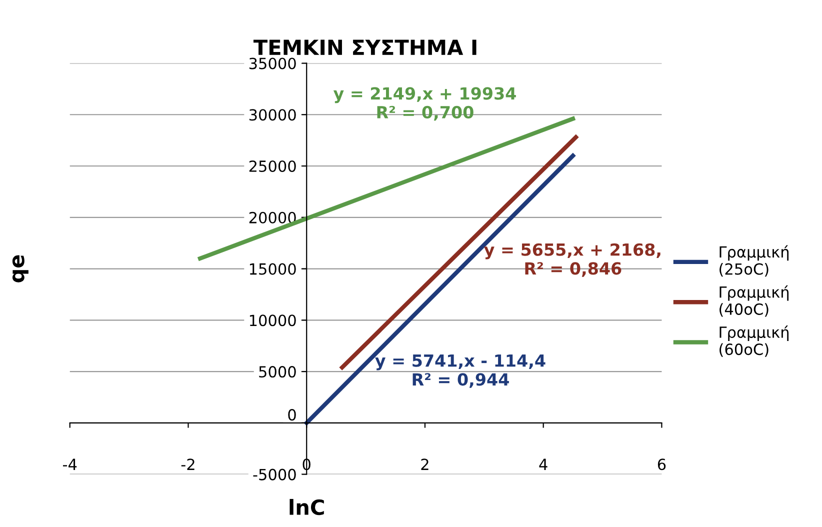  Describe the element at coordinates (20, 268) in the screenshot. I see `y-axis-title: qe` at that location.